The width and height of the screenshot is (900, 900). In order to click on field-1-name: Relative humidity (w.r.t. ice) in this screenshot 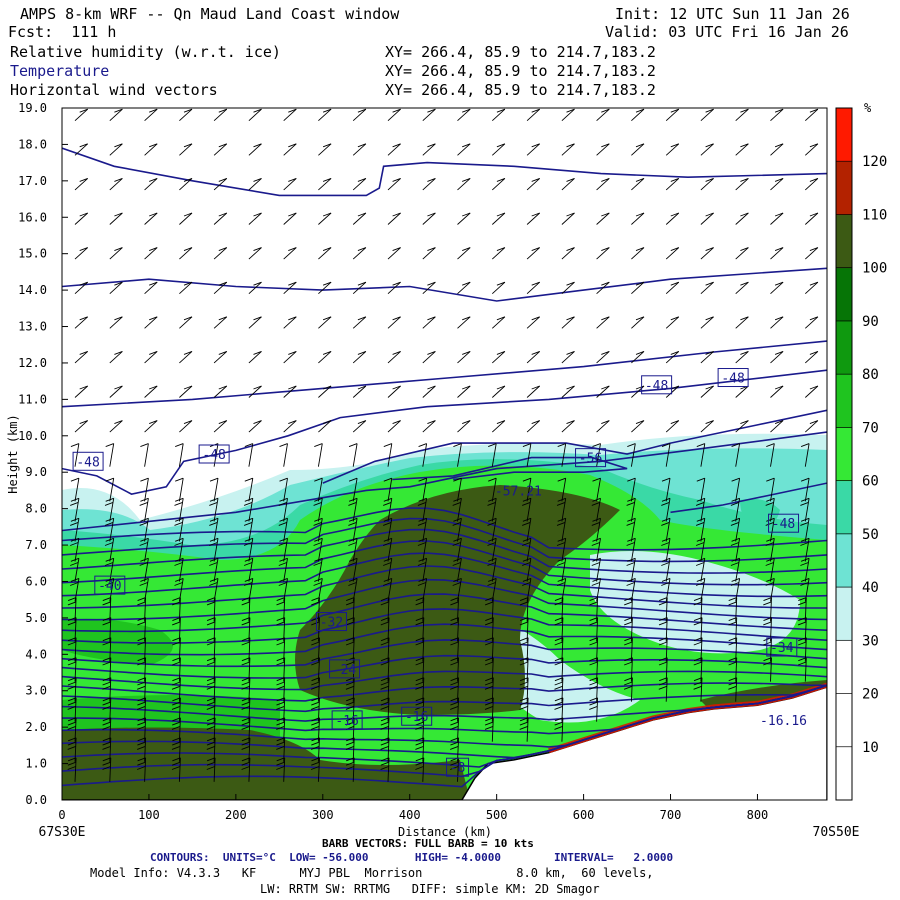, I will do `click(145, 52)`.